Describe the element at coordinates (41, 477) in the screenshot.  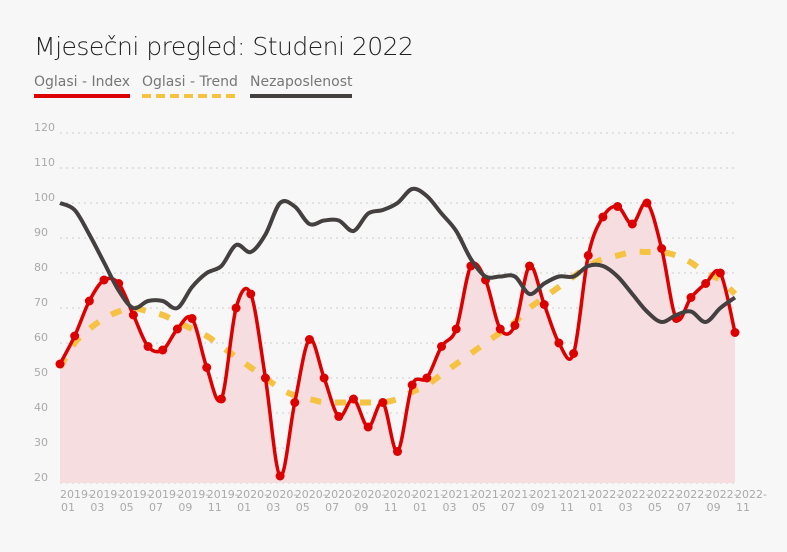
I see `y-tick-label: 20` at that location.